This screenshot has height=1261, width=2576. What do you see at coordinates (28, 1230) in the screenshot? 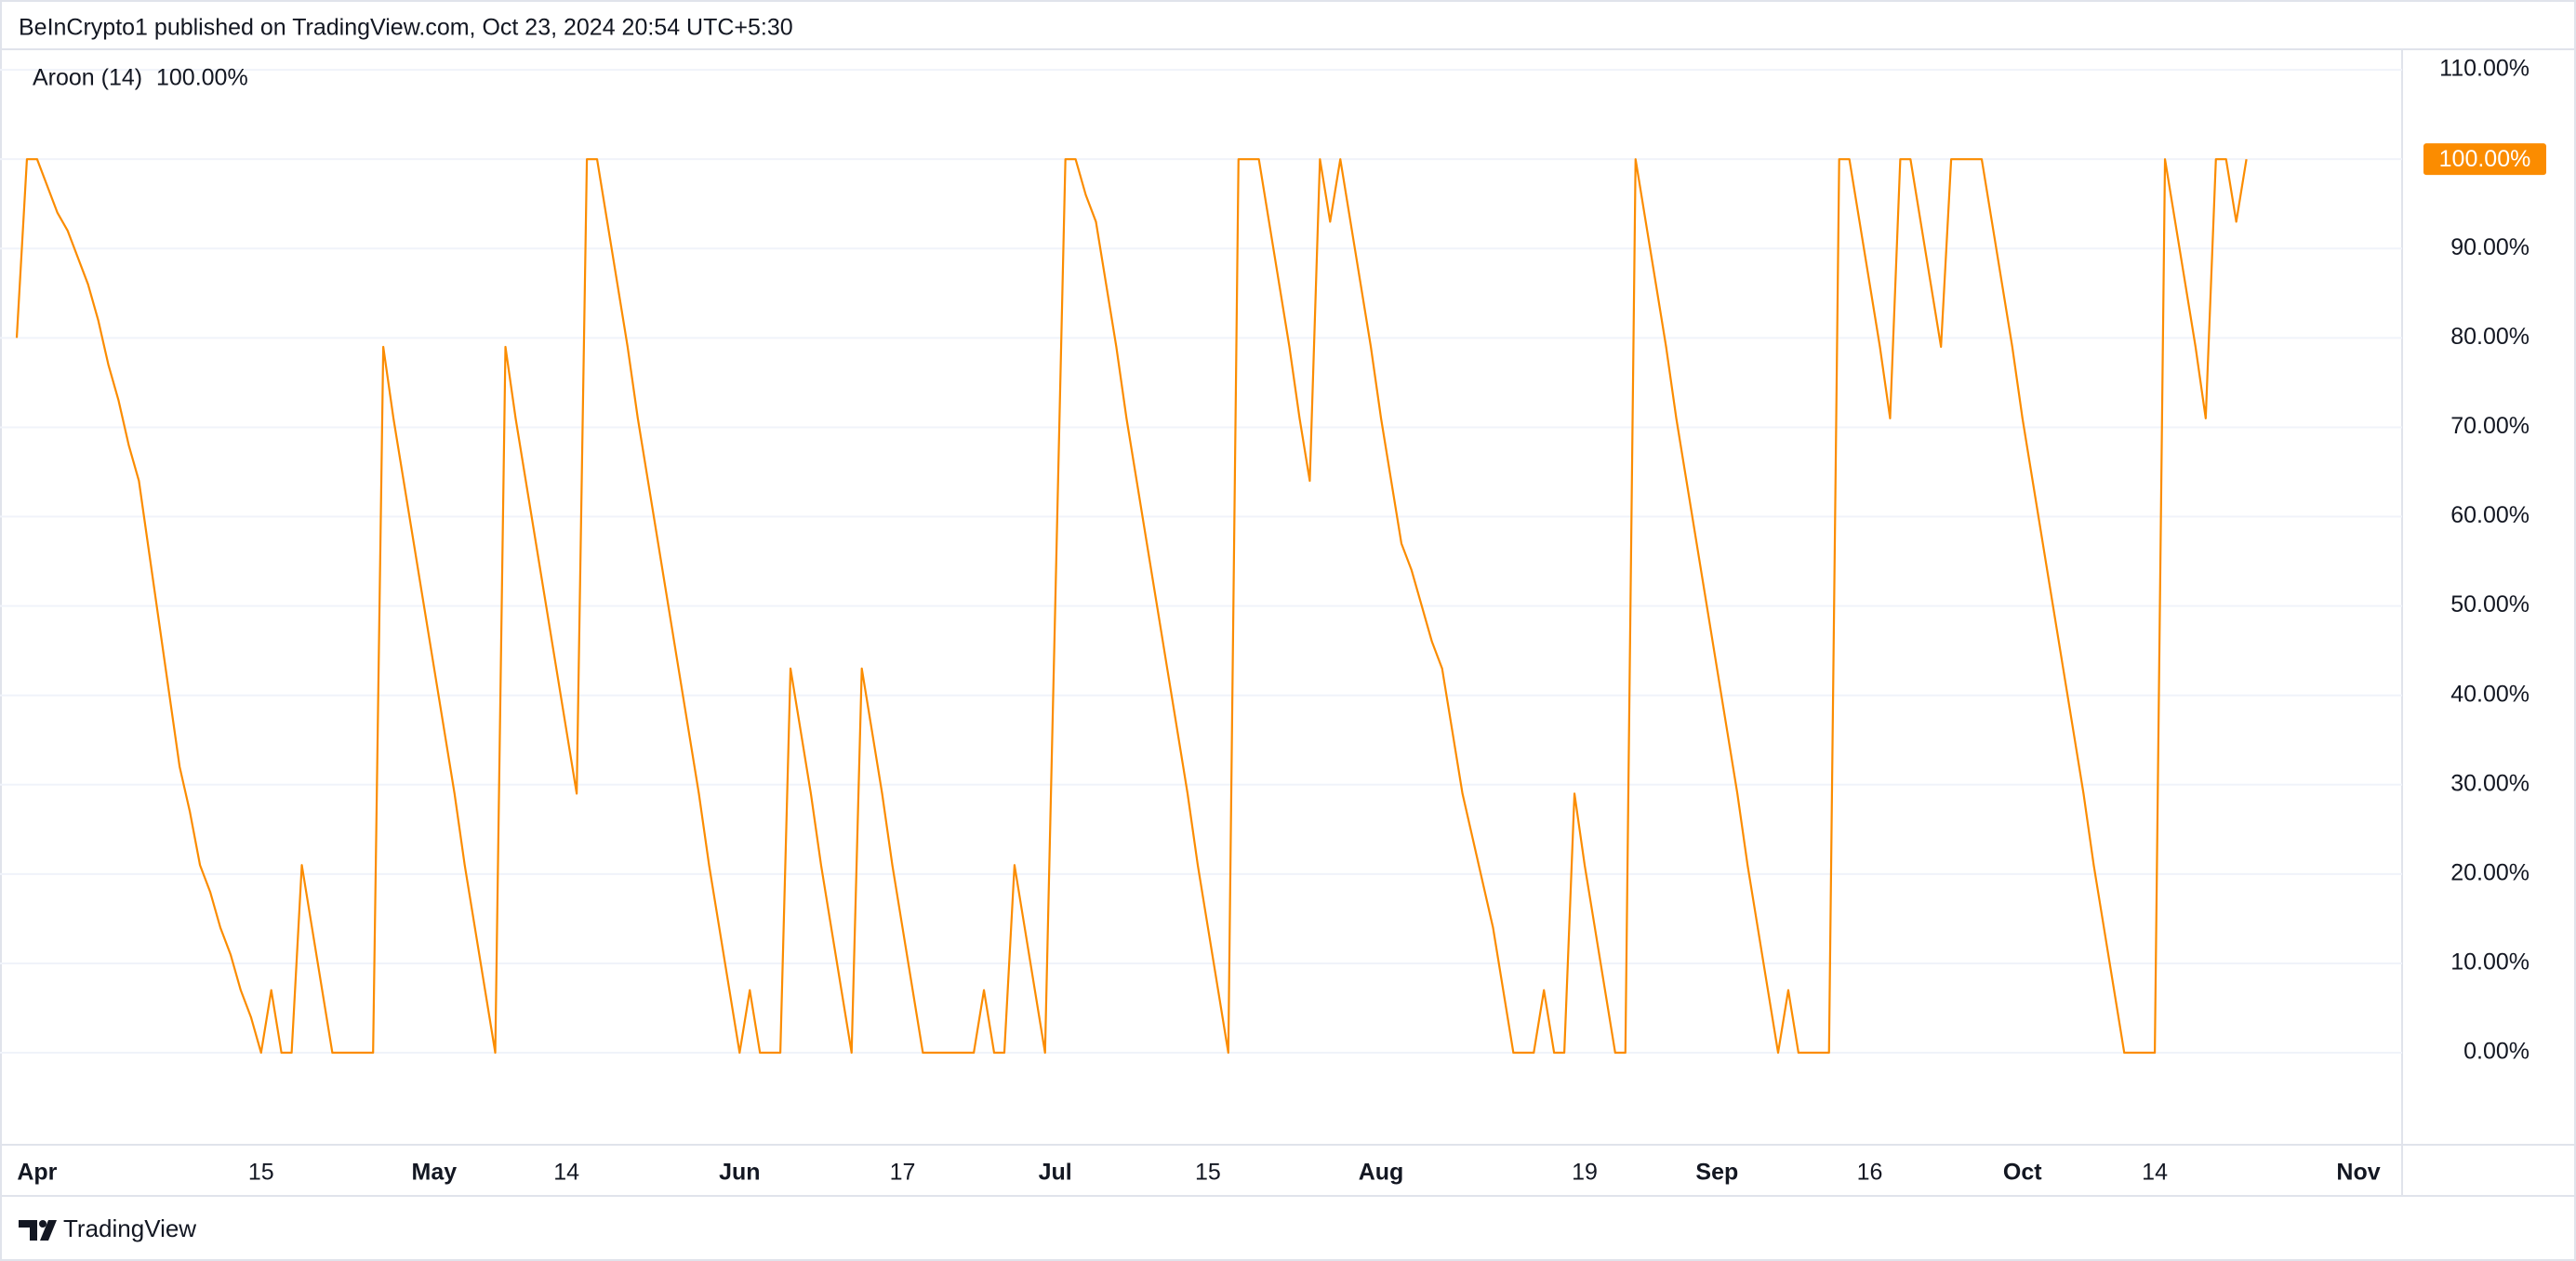
I see `logo-mark` at bounding box center [28, 1230].